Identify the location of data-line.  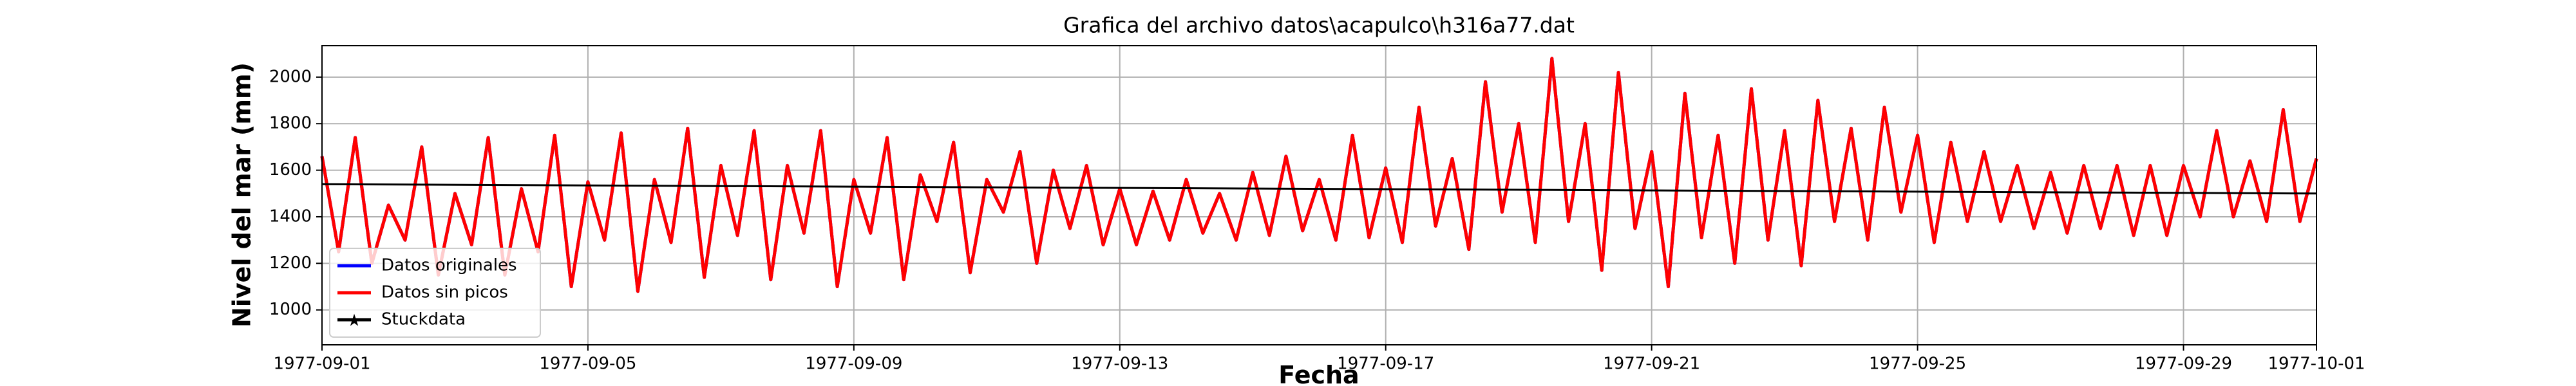
(1319, 189).